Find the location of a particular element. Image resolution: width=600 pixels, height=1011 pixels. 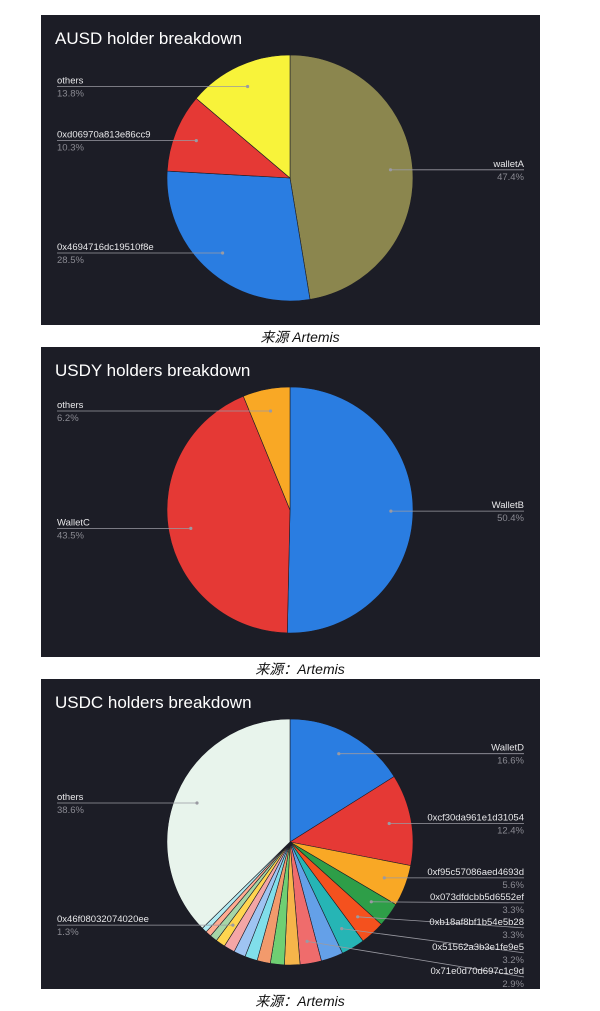

slice-label-ausd-1: 0x4694716dc19510f8e is located at coordinates (105, 247).